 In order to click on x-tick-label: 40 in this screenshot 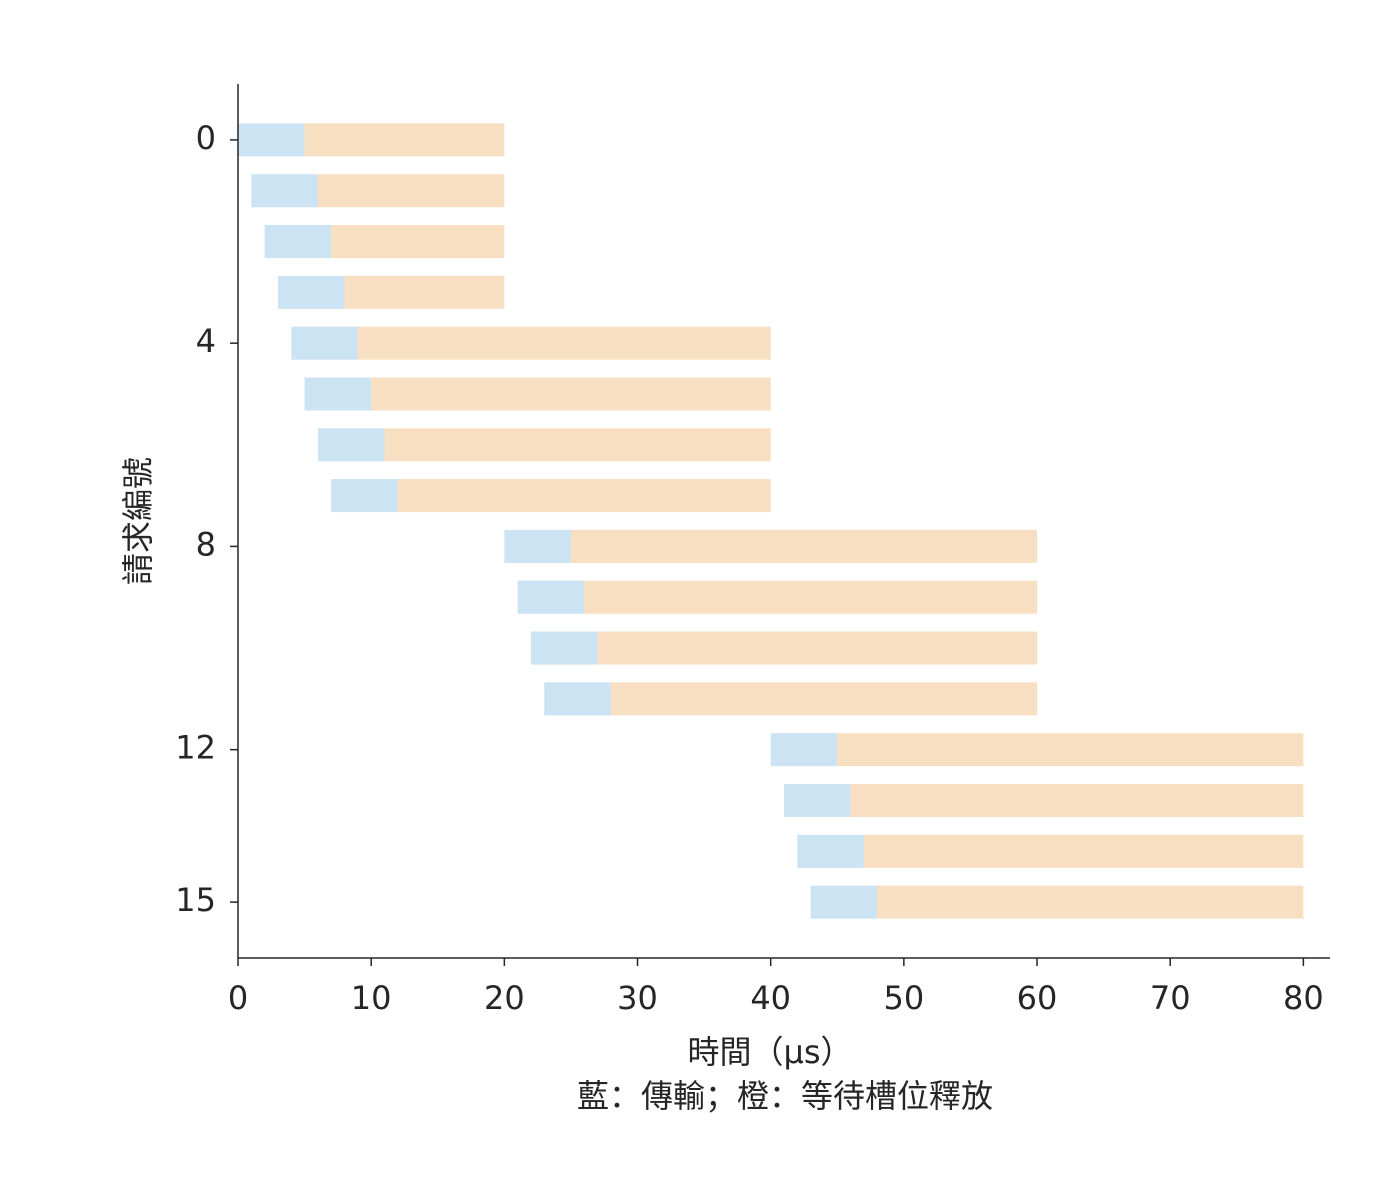, I will do `click(770, 998)`.